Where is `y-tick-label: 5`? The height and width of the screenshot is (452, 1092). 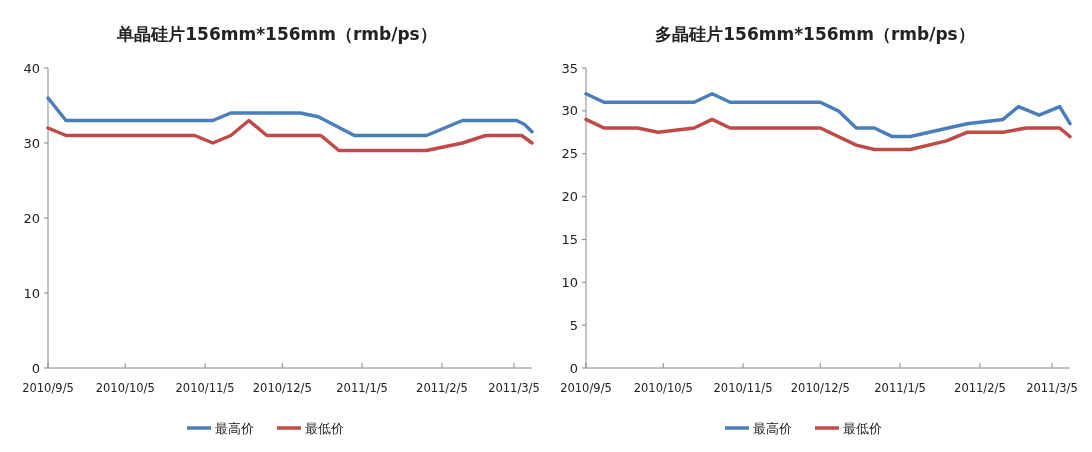 y-tick-label: 5 is located at coordinates (573, 325).